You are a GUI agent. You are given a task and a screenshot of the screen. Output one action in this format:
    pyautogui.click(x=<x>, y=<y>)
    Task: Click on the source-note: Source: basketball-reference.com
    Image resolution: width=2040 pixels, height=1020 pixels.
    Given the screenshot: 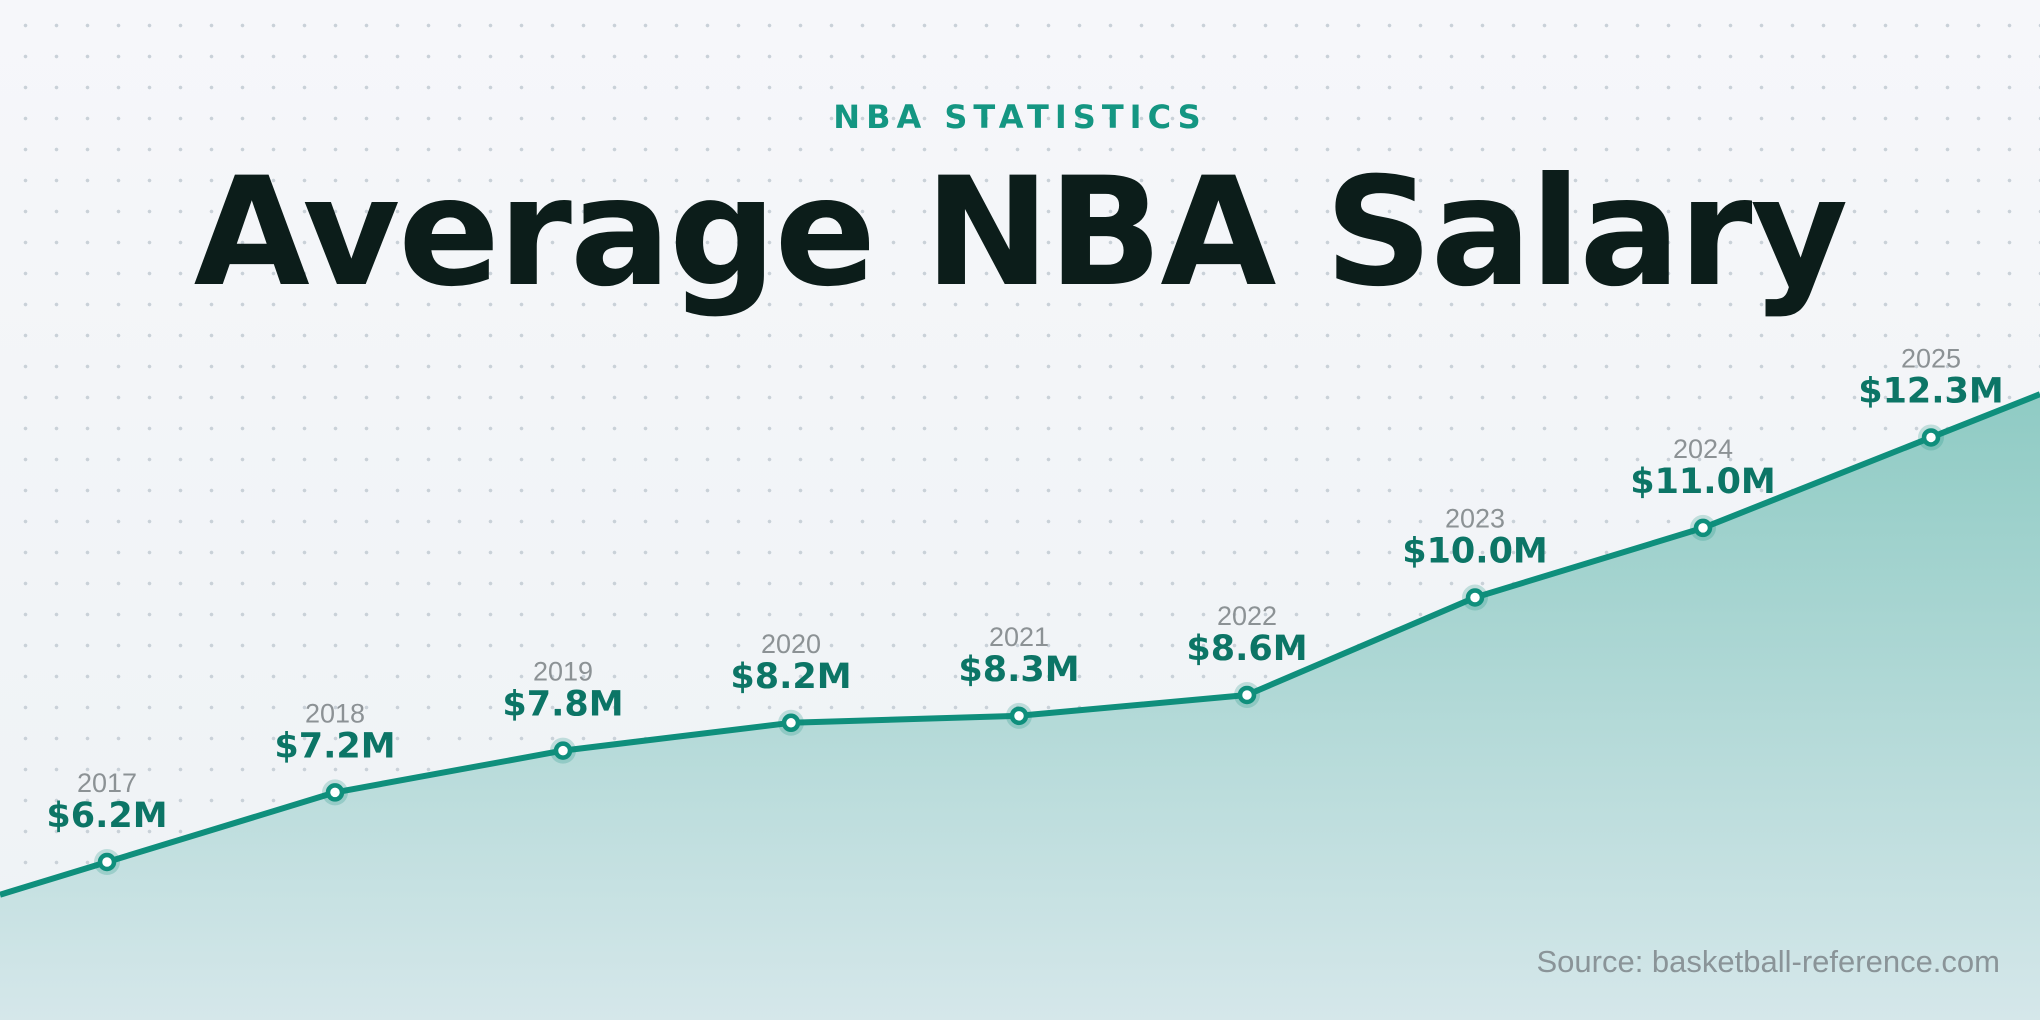 What is the action you would take?
    pyautogui.click(x=1768, y=961)
    